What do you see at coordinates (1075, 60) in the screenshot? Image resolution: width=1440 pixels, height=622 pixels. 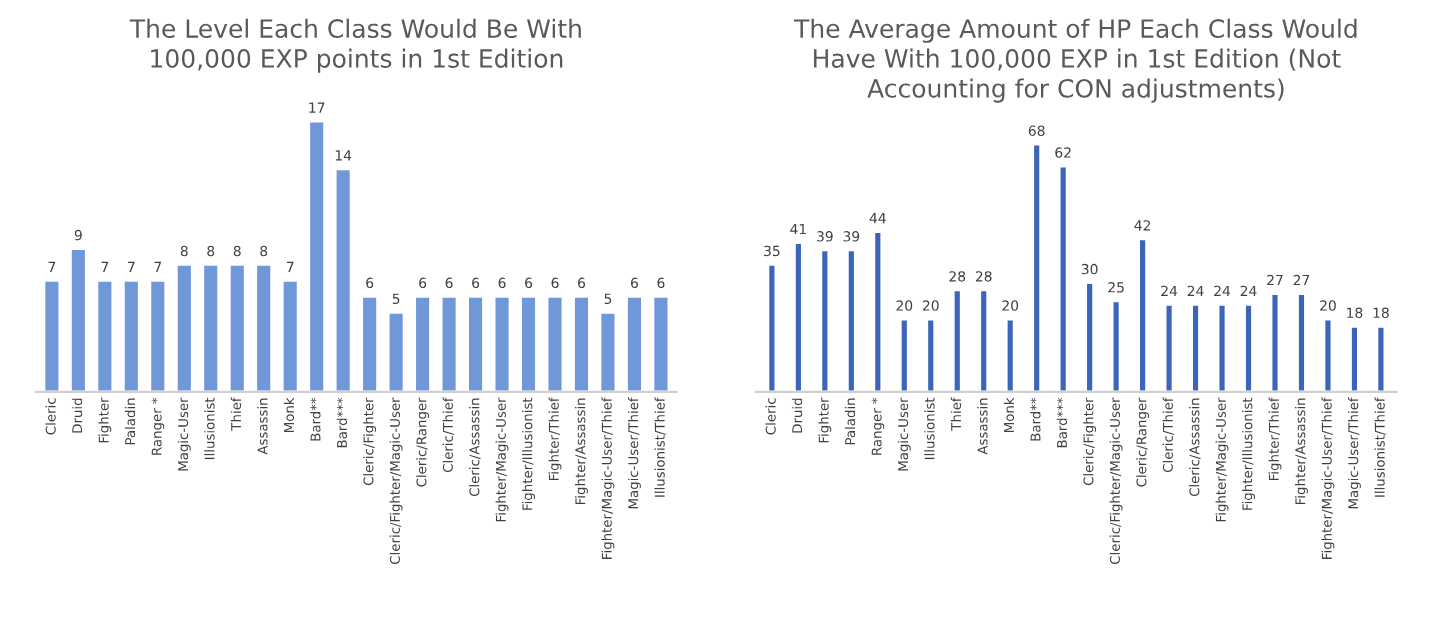 I see `chart-title: The Average Amount of HP Each Class Would Have With 100,000 EXP in 1st Edition (Not Accounting for CON adjustments)` at bounding box center [1075, 60].